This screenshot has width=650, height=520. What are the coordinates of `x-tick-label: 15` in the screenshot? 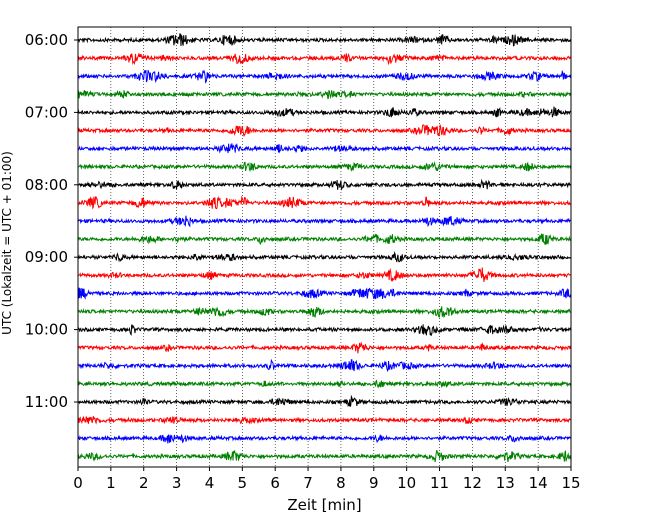 It's located at (570, 483).